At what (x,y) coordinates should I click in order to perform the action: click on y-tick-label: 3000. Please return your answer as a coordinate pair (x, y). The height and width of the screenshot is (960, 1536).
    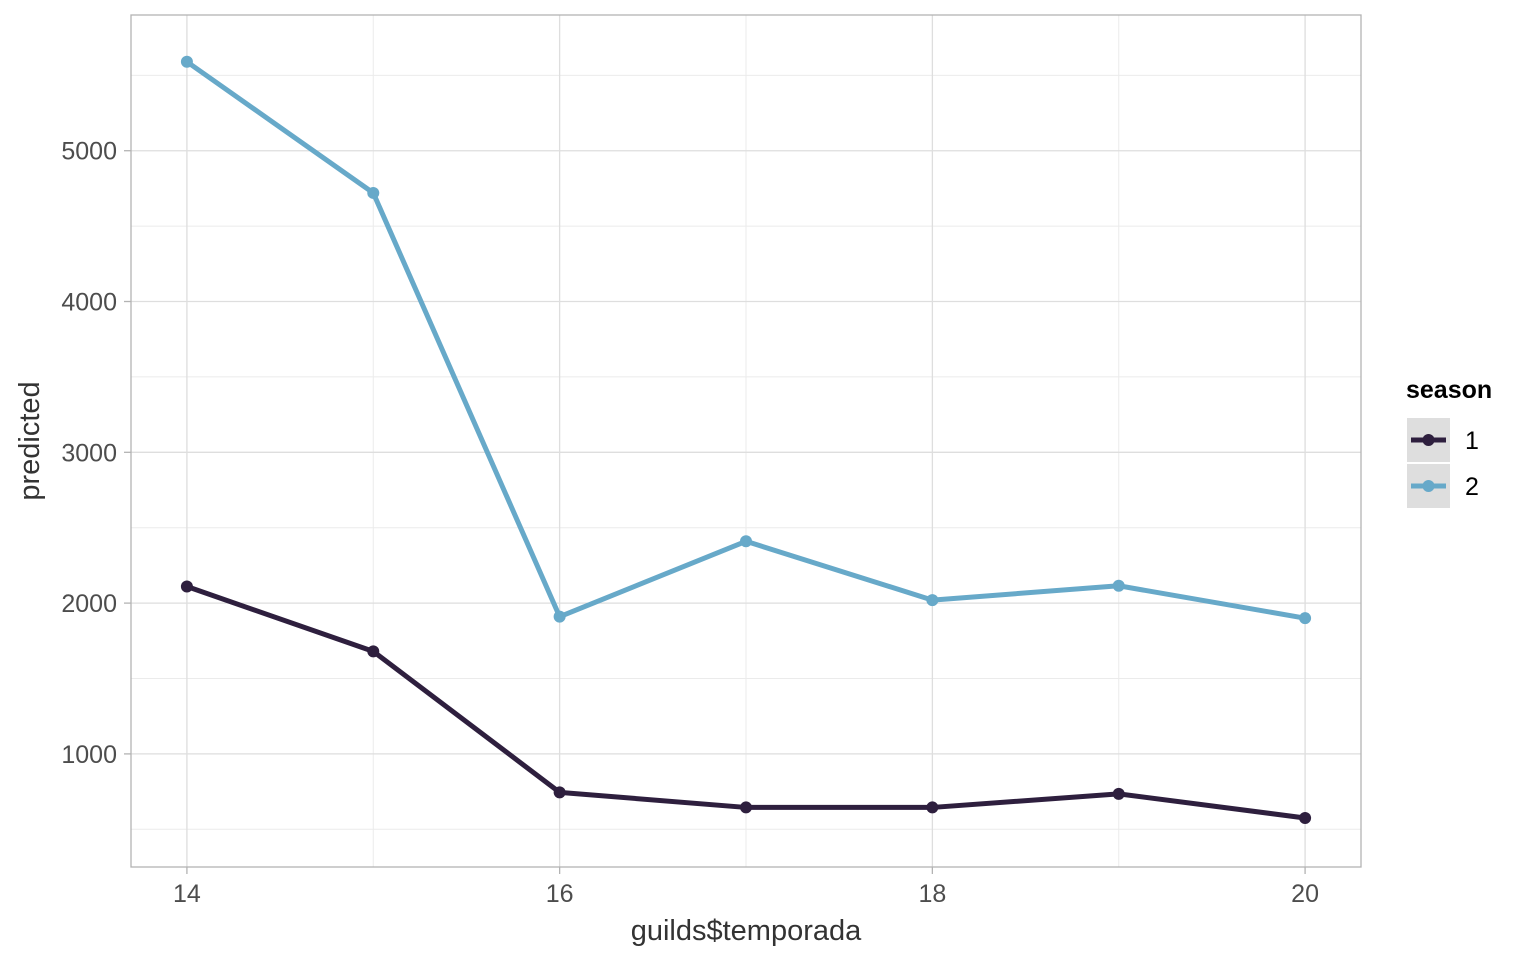
    Looking at the image, I should click on (89, 453).